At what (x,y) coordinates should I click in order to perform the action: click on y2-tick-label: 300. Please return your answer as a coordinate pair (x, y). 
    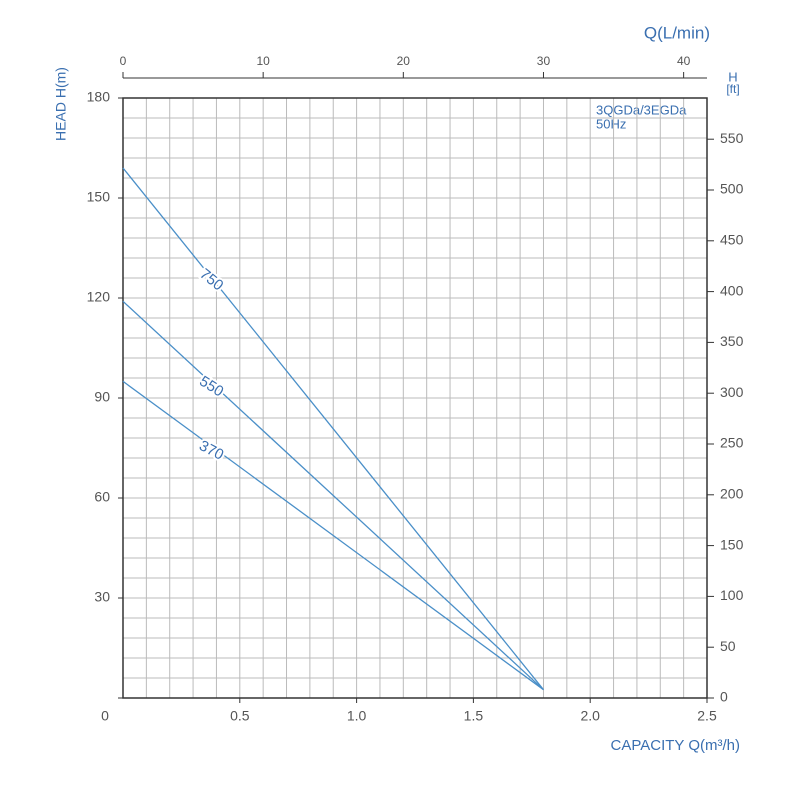
    Looking at the image, I should click on (732, 392).